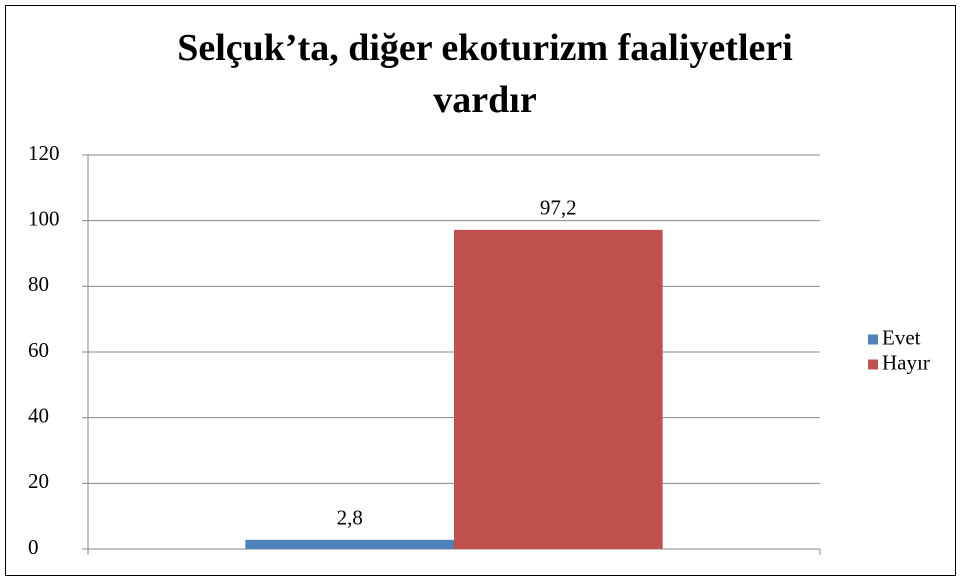 Image resolution: width=961 pixels, height=581 pixels. What do you see at coordinates (44, 153) in the screenshot?
I see `y-tick-label: 120` at bounding box center [44, 153].